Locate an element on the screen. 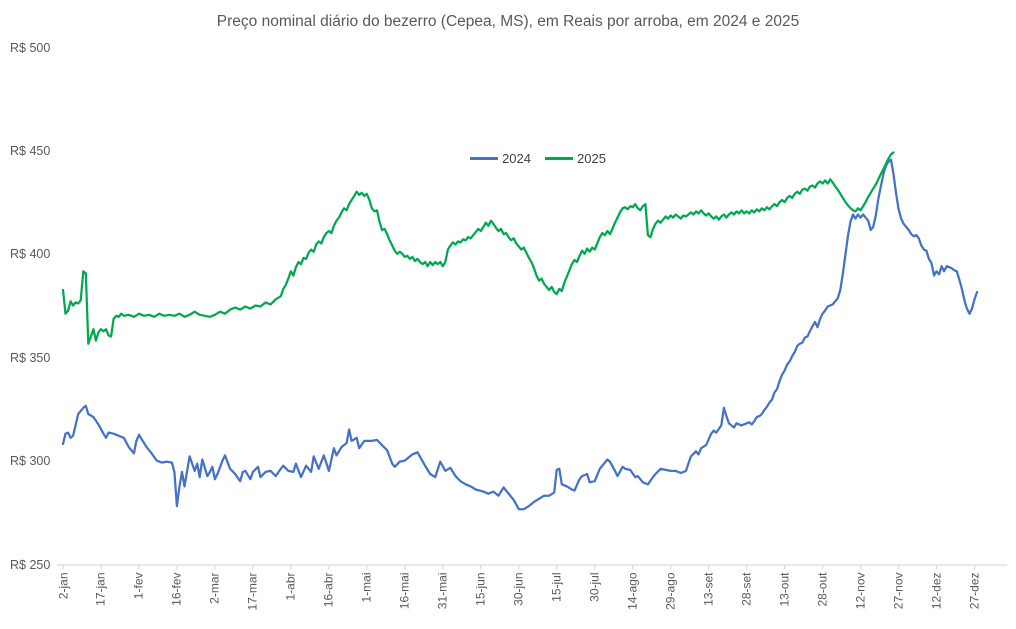 The width and height of the screenshot is (1016, 629). x-axis-label: 13-set is located at coordinates (708, 589).